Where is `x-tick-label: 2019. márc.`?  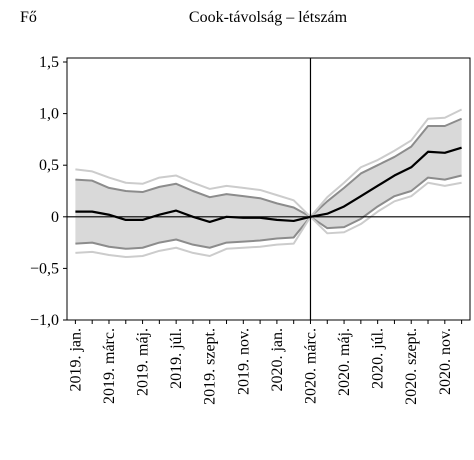
x-tick-label: 2019. márc. is located at coordinates (109, 366).